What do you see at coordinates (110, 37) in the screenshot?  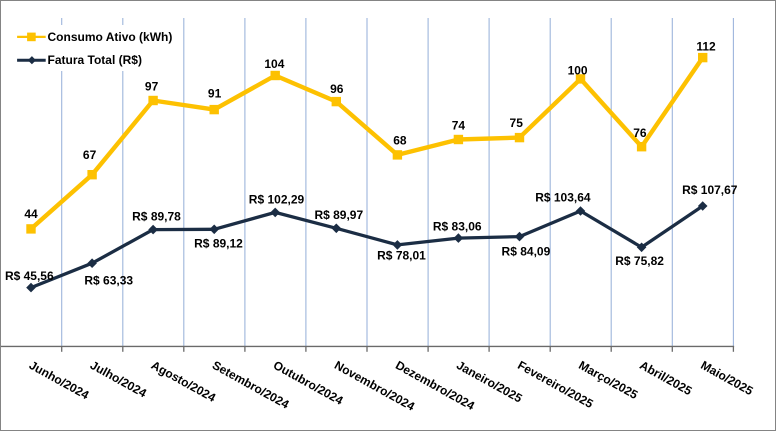 I see `svg-text: Consumo Ativo (kWh)` at bounding box center [110, 37].